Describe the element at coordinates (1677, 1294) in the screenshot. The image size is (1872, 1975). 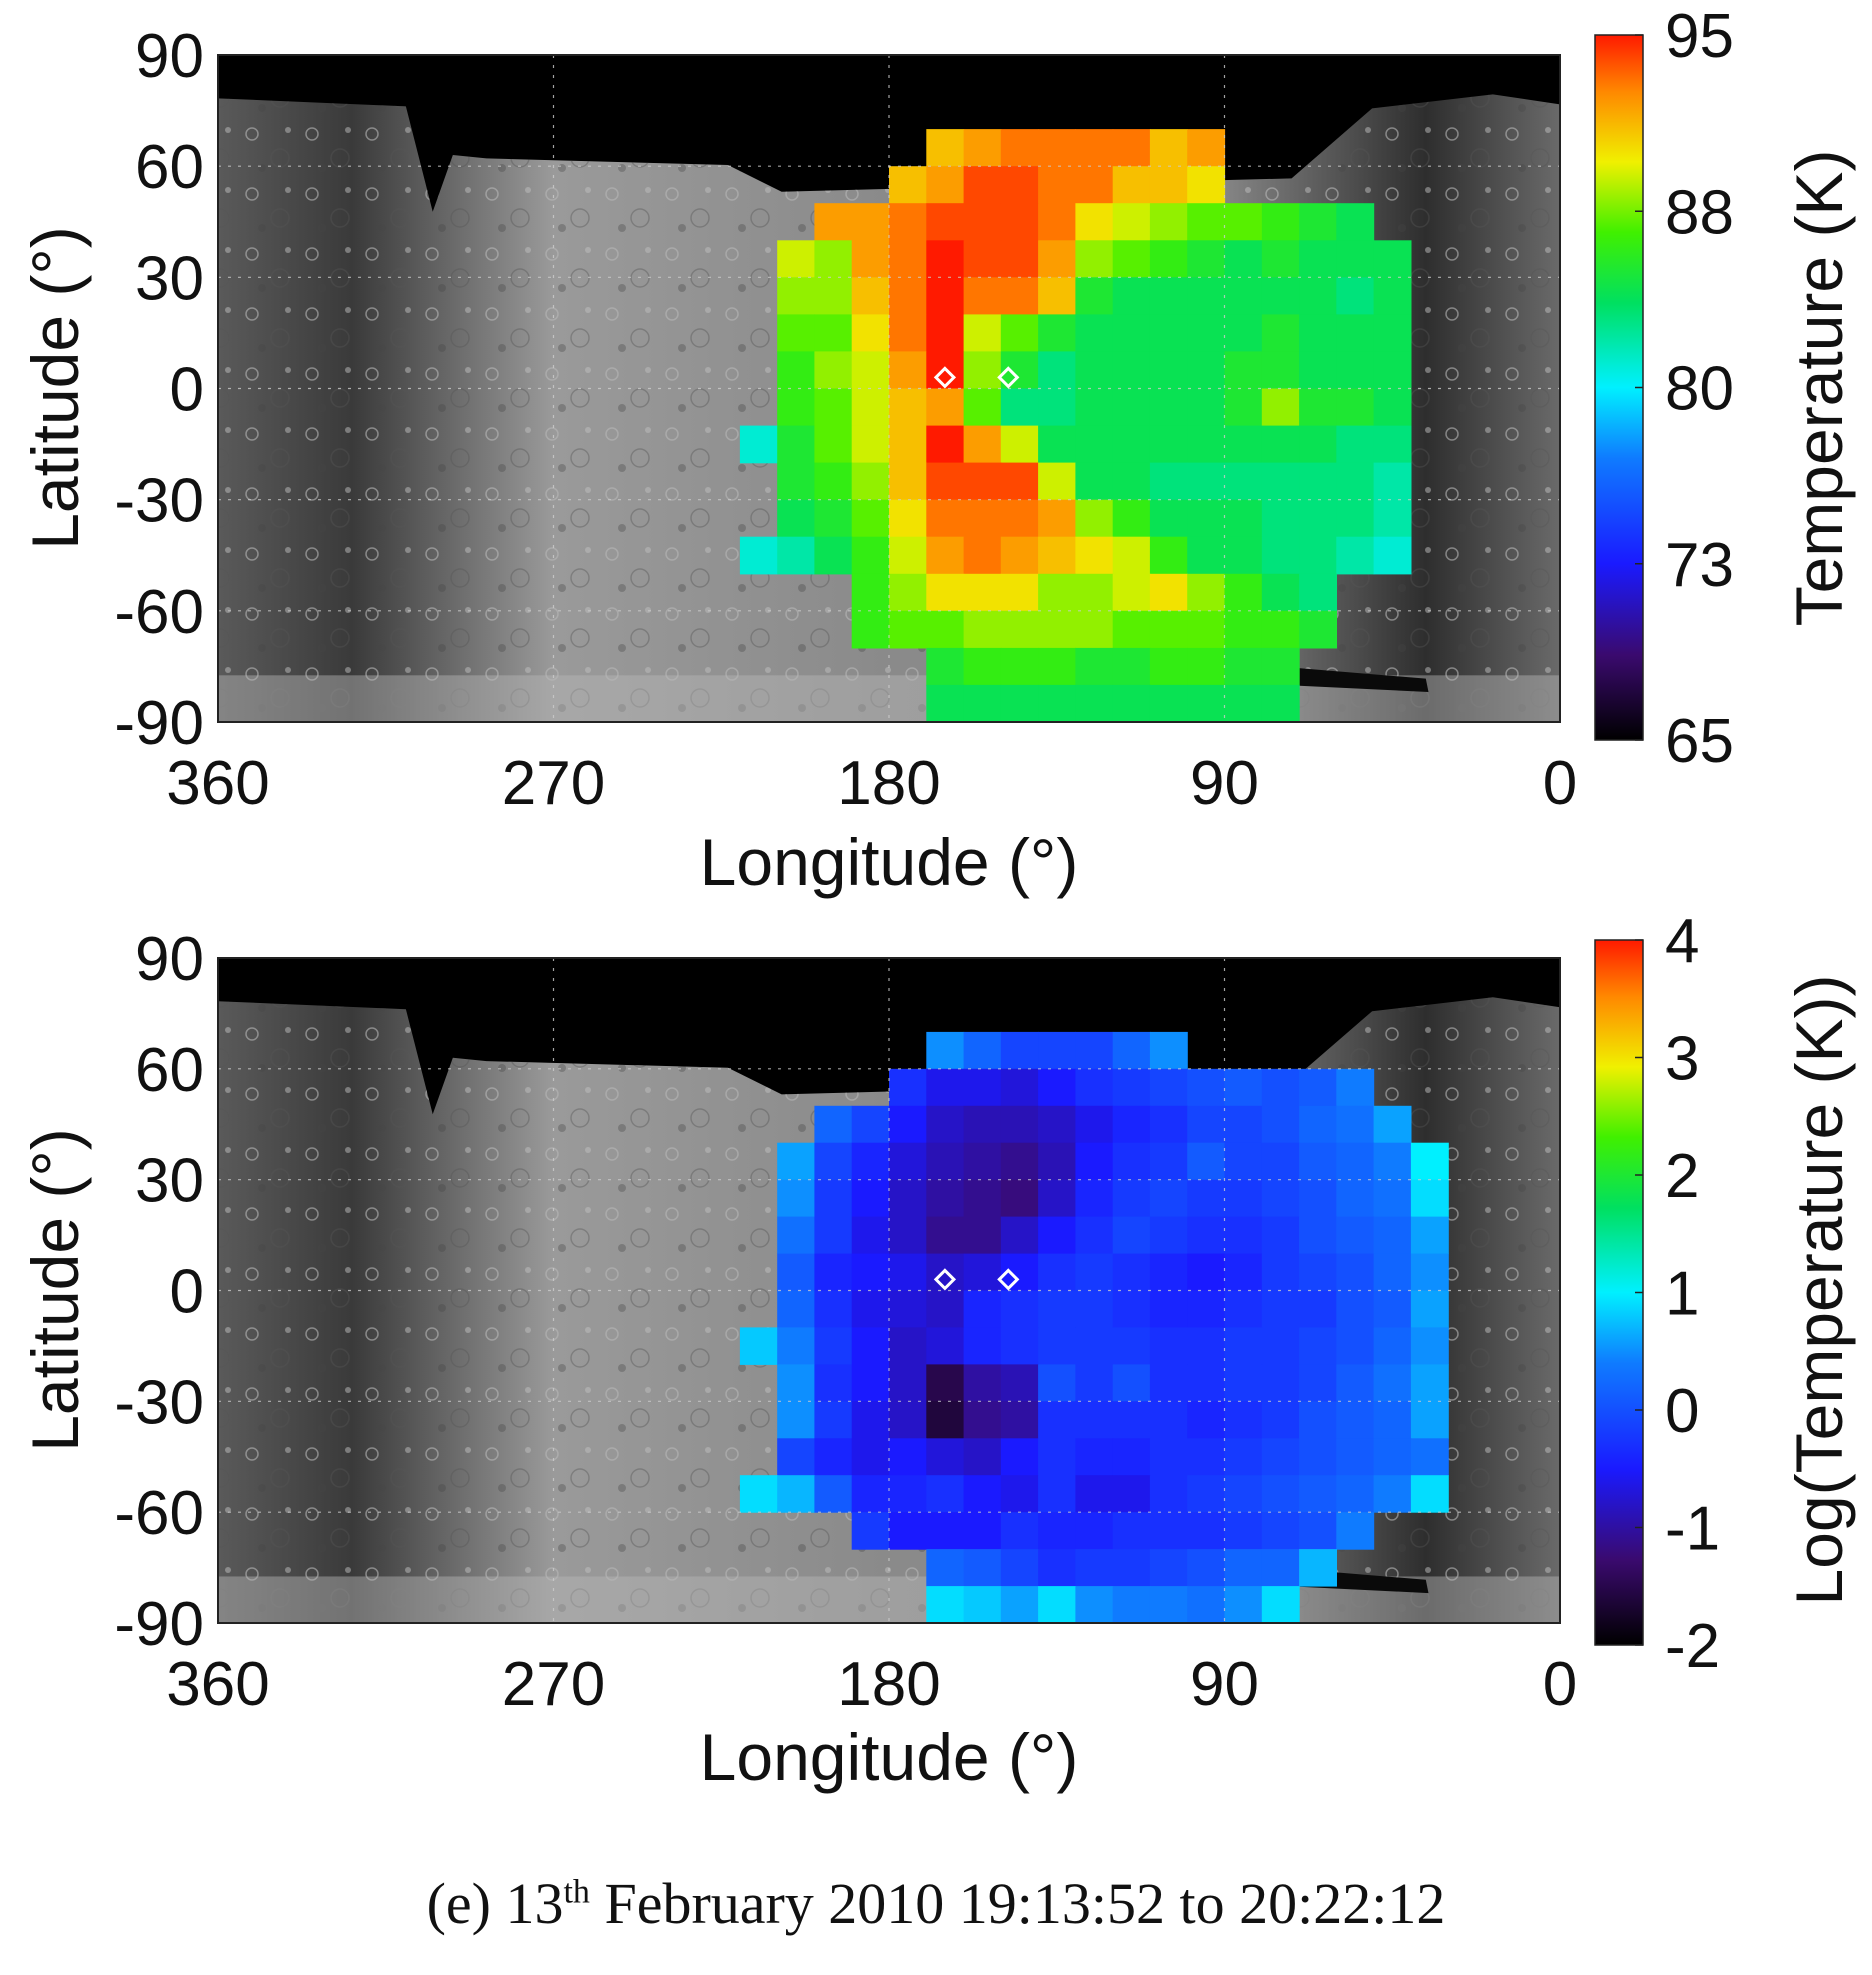
I see `colorbar-ticks-bottom: 4 3 2 1 0 -1 -2` at that location.